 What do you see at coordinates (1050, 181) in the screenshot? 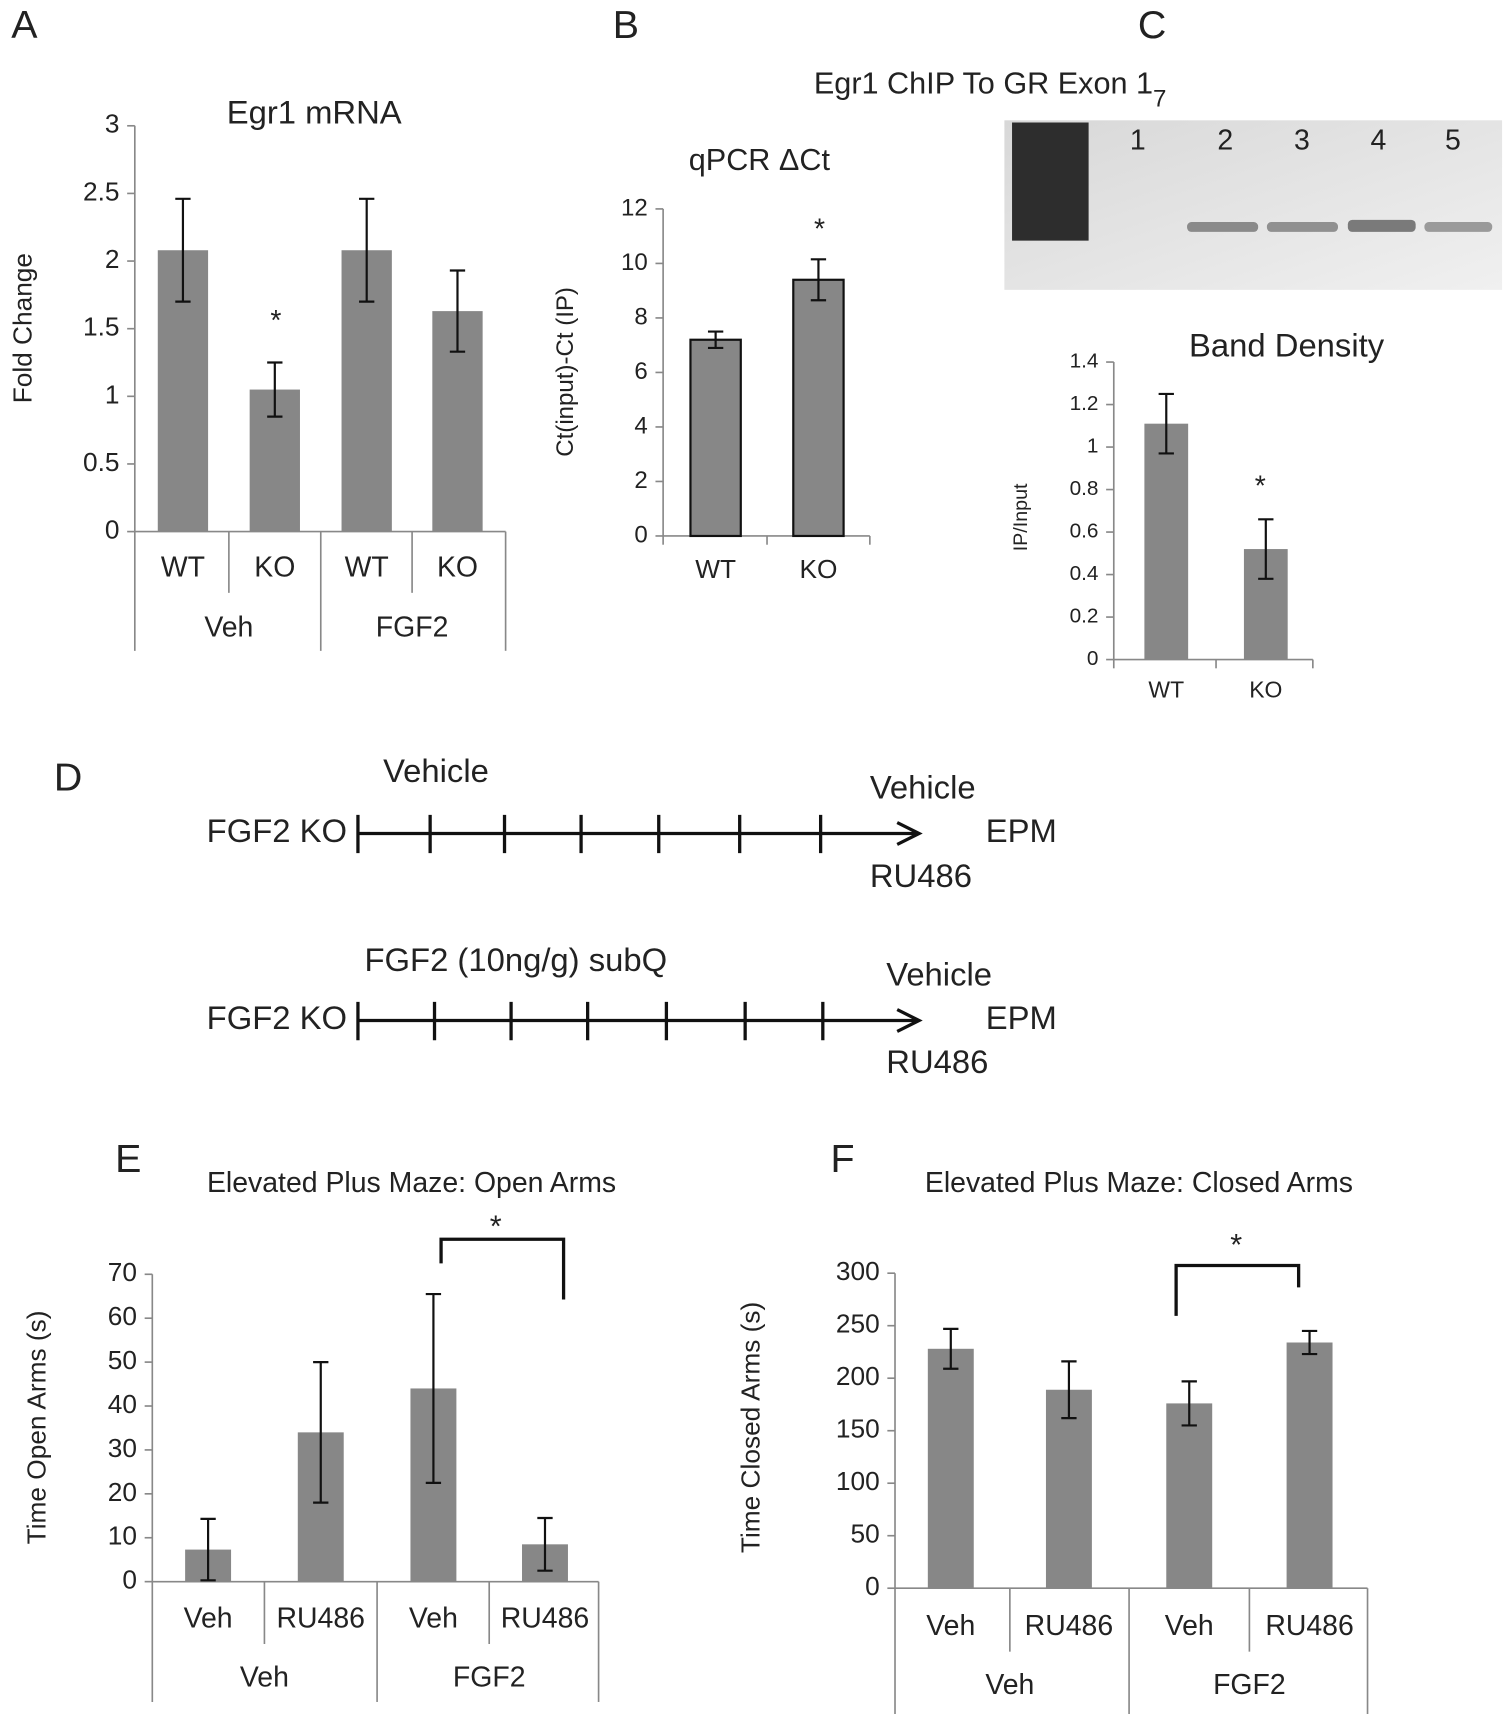
I see `ladder` at bounding box center [1050, 181].